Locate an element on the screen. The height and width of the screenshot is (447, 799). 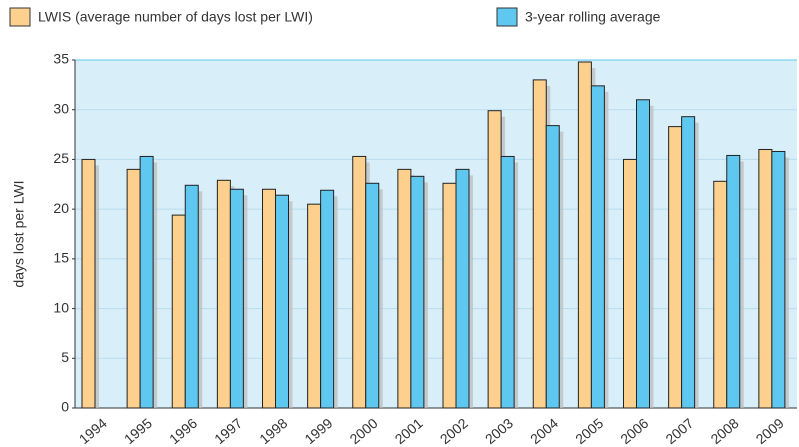
x-tick-label: 2008 is located at coordinates (724, 431).